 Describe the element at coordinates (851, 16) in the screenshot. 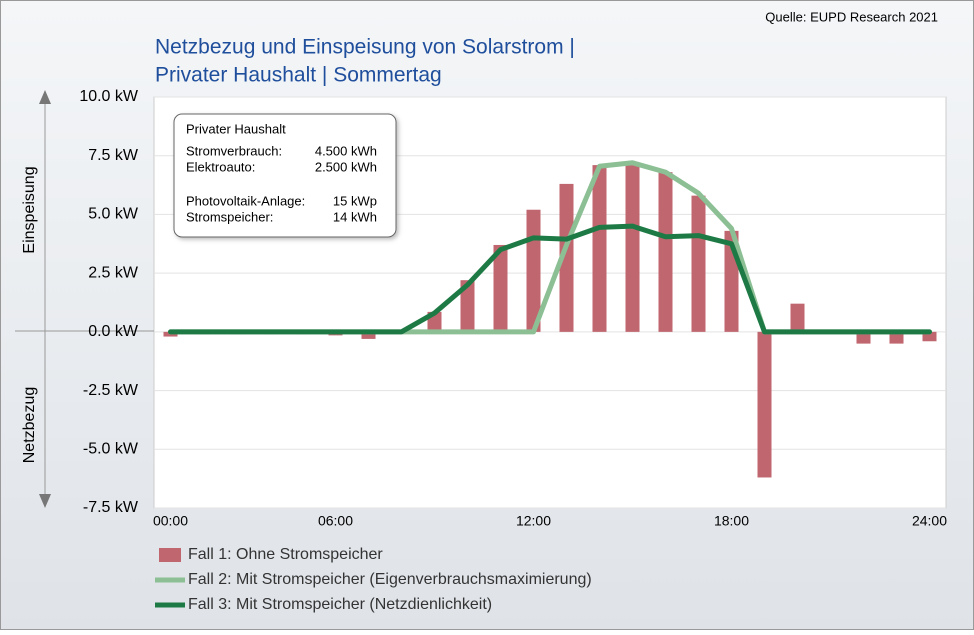

I see `source: Quelle: EUPD Research 2021` at that location.